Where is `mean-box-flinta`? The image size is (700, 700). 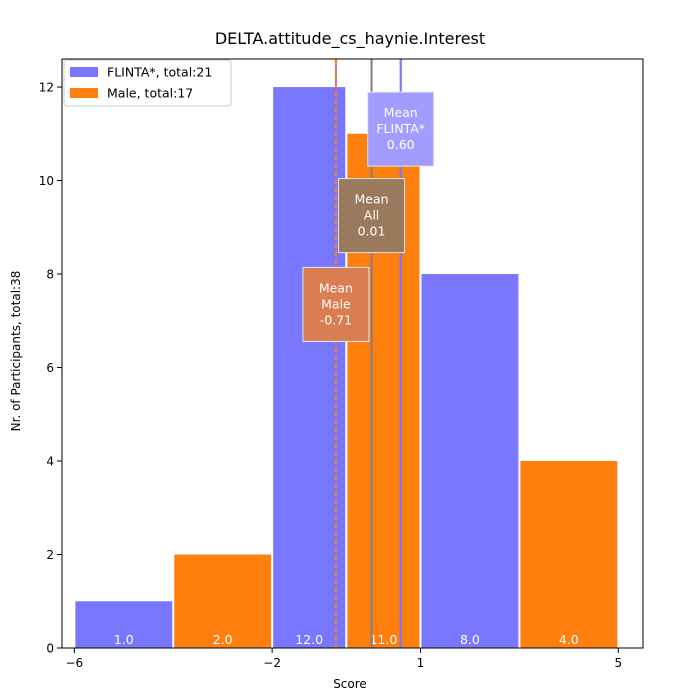 mean-box-flinta is located at coordinates (401, 129).